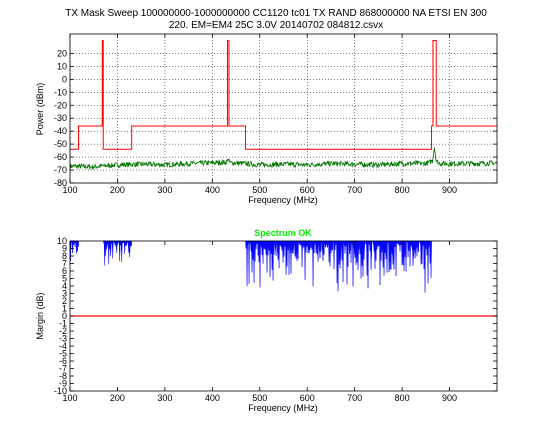 This screenshot has width=550, height=439. What do you see at coordinates (60, 131) in the screenshot?
I see `top-y-tick-label: -40` at bounding box center [60, 131].